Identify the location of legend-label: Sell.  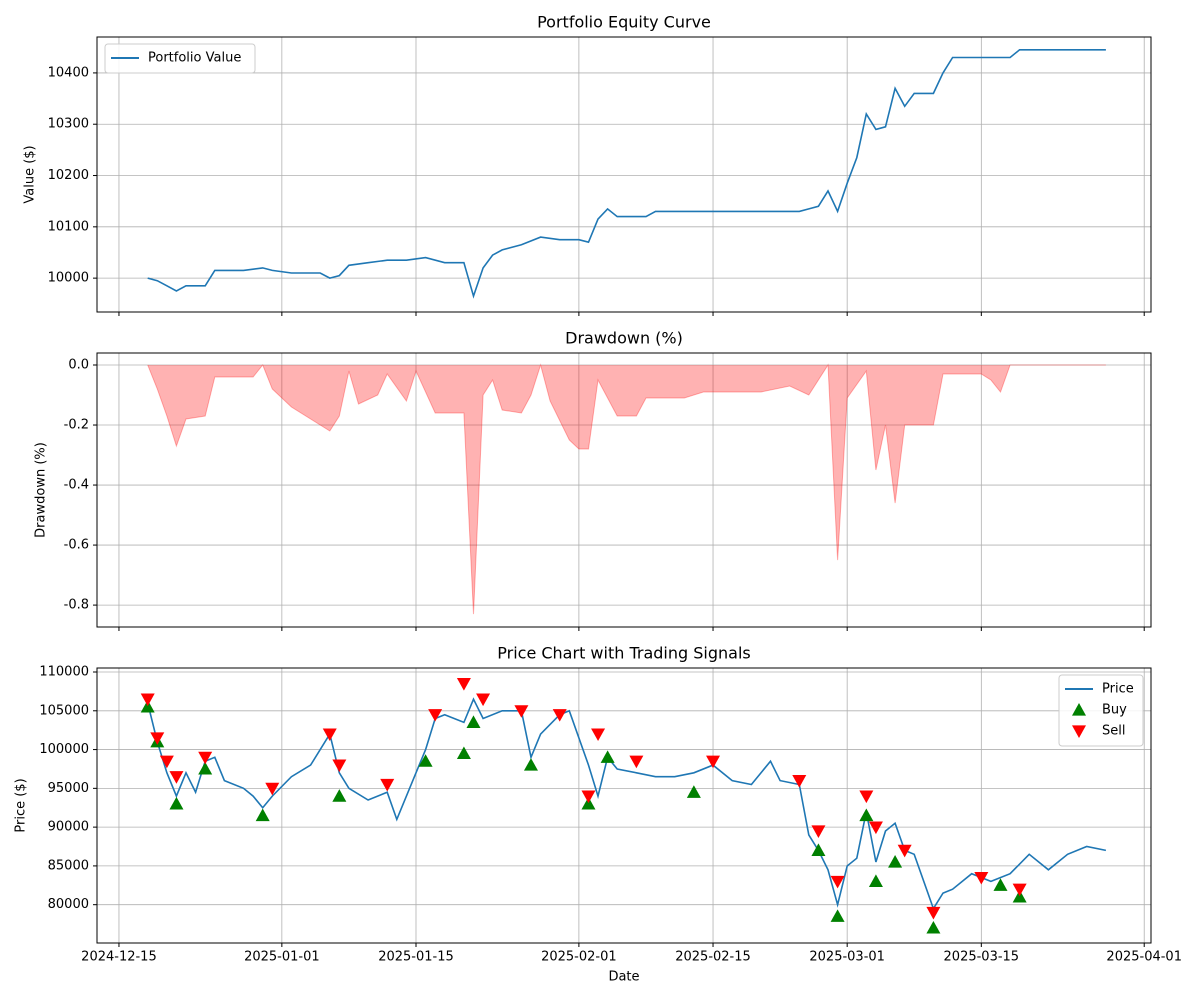
(1113, 731).